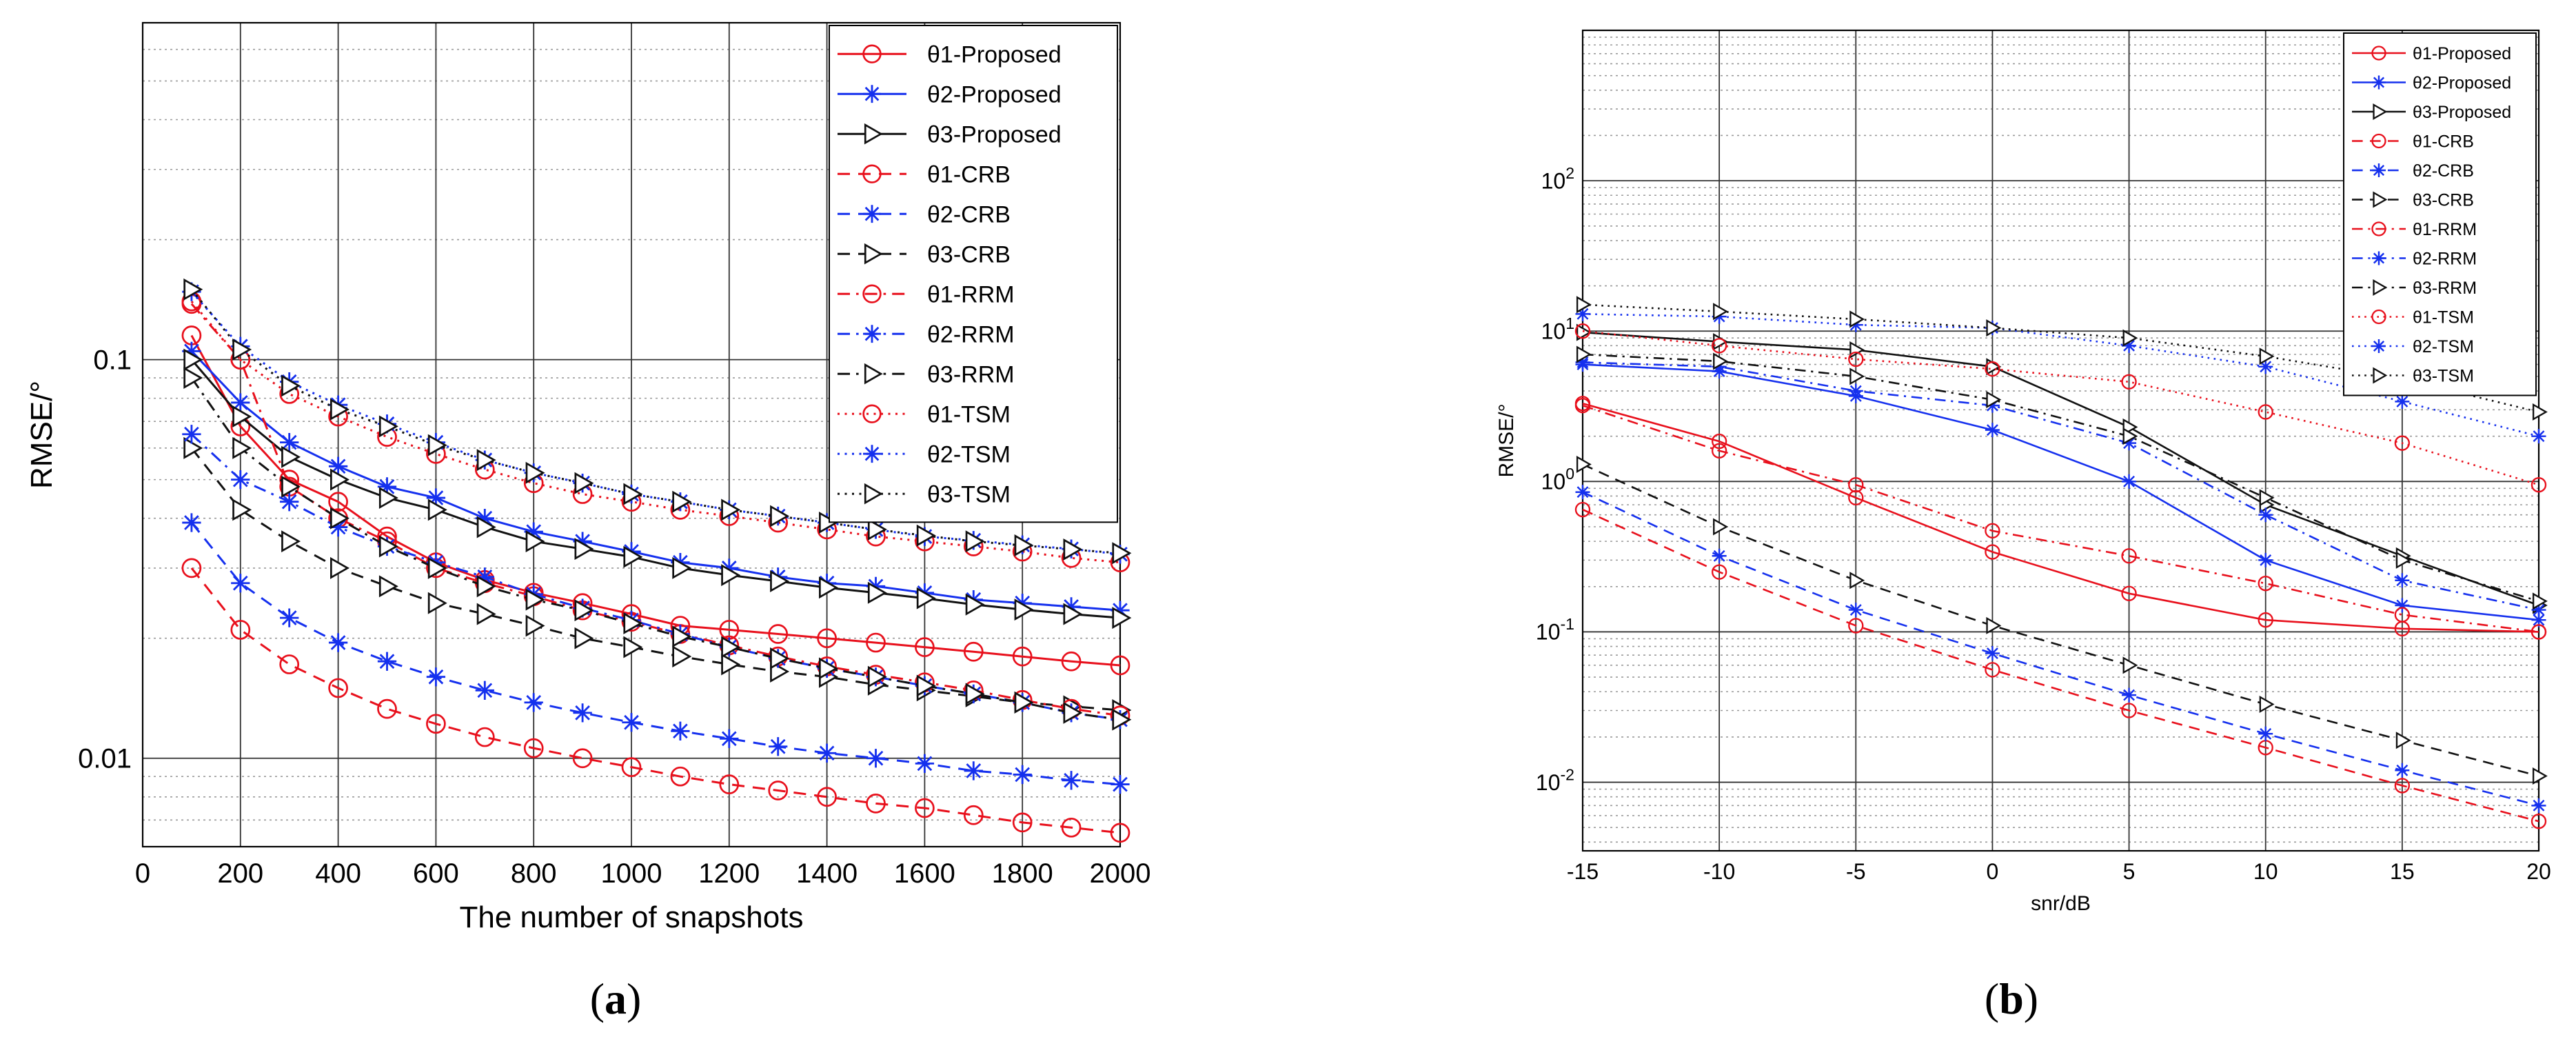 The image size is (2576, 1048). I want to click on panel-label-b-letter: b, so click(2011, 998).